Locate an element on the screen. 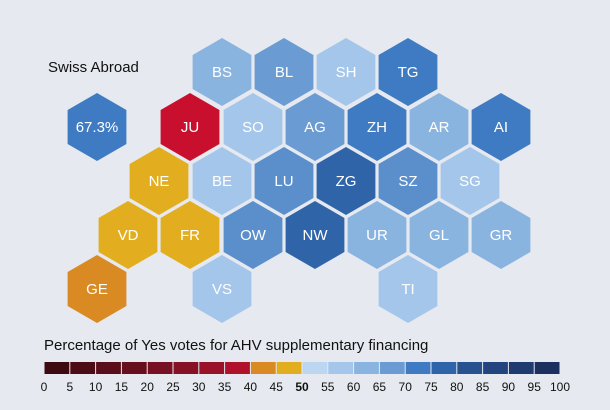  legend-tick-label: 90 is located at coordinates (509, 387).